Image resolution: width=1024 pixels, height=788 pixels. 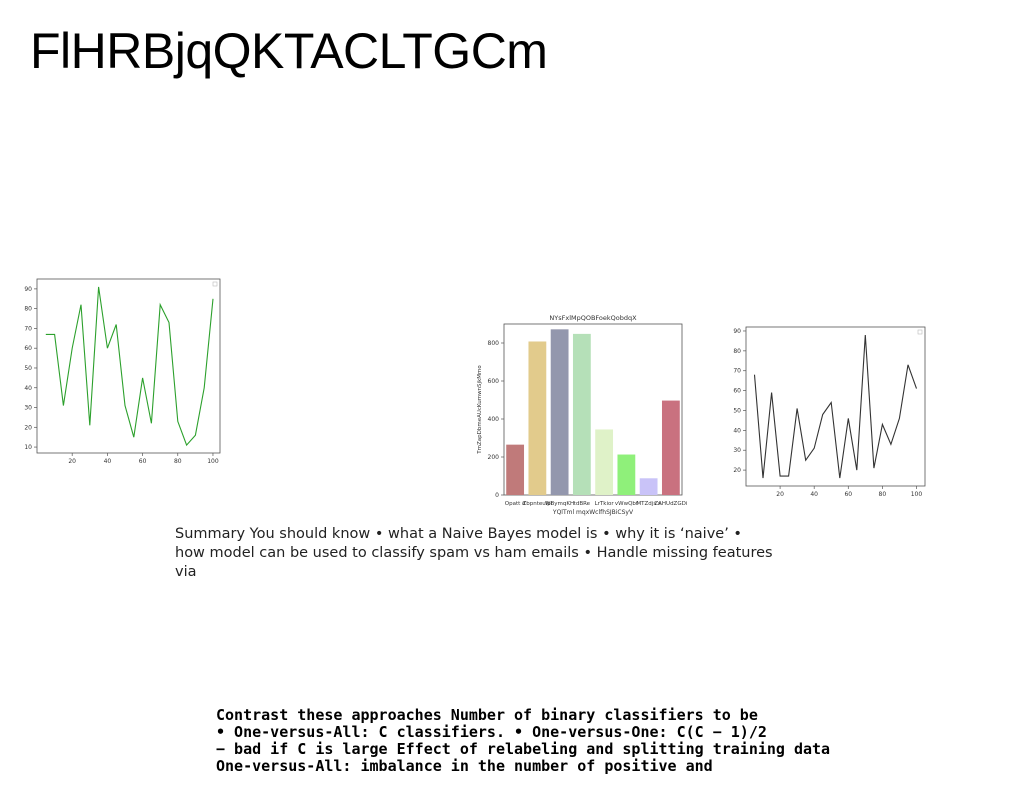 What do you see at coordinates (593, 512) in the screenshot?
I see `x-axis-label: YQlTml mqxWclfhSJBiCSyV` at bounding box center [593, 512].